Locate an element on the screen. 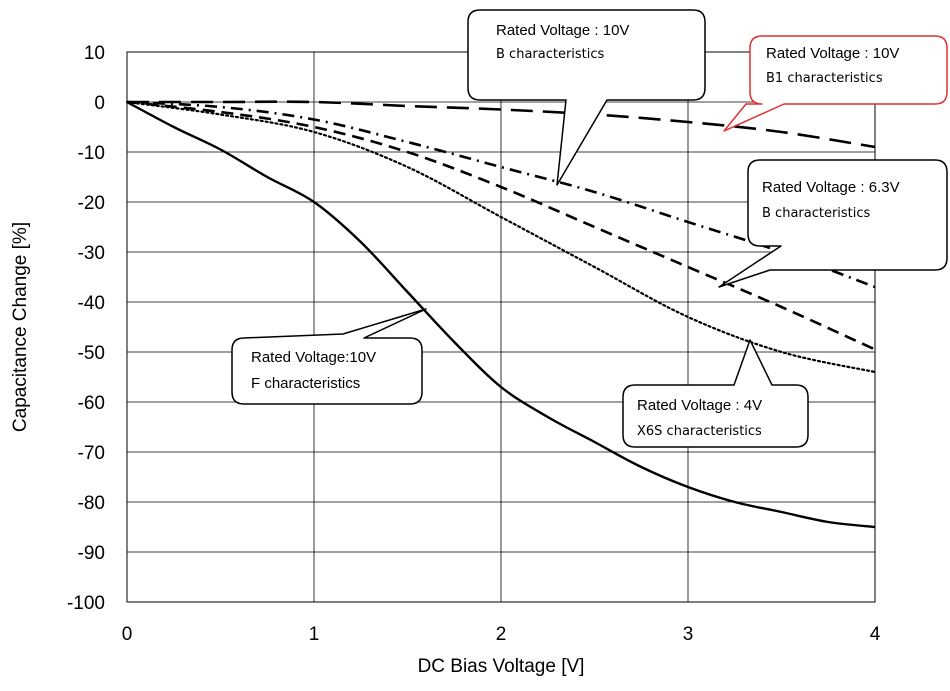 The height and width of the screenshot is (691, 950). y-tick-label: -90 is located at coordinates (91, 553).